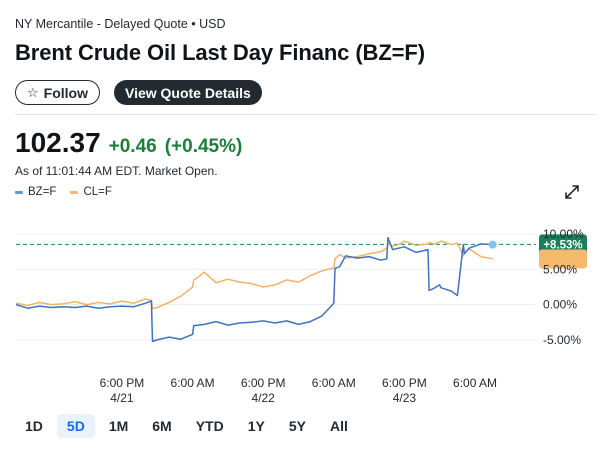  I want to click on x-tick-label-2: 6:00 PM, so click(263, 383).